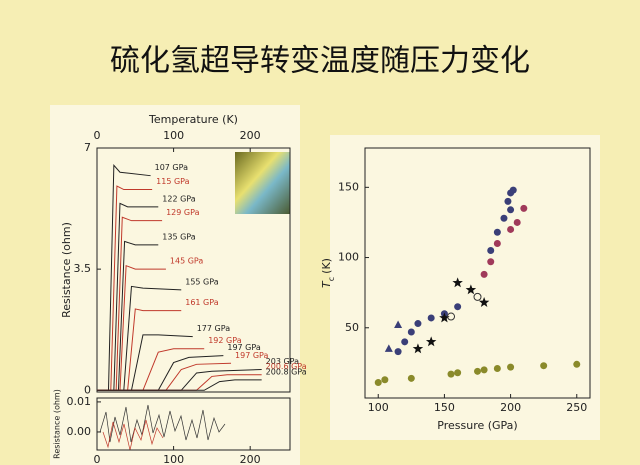 The height and width of the screenshot is (465, 640). Describe the element at coordinates (262, 183) in the screenshot. I see `photo` at that location.